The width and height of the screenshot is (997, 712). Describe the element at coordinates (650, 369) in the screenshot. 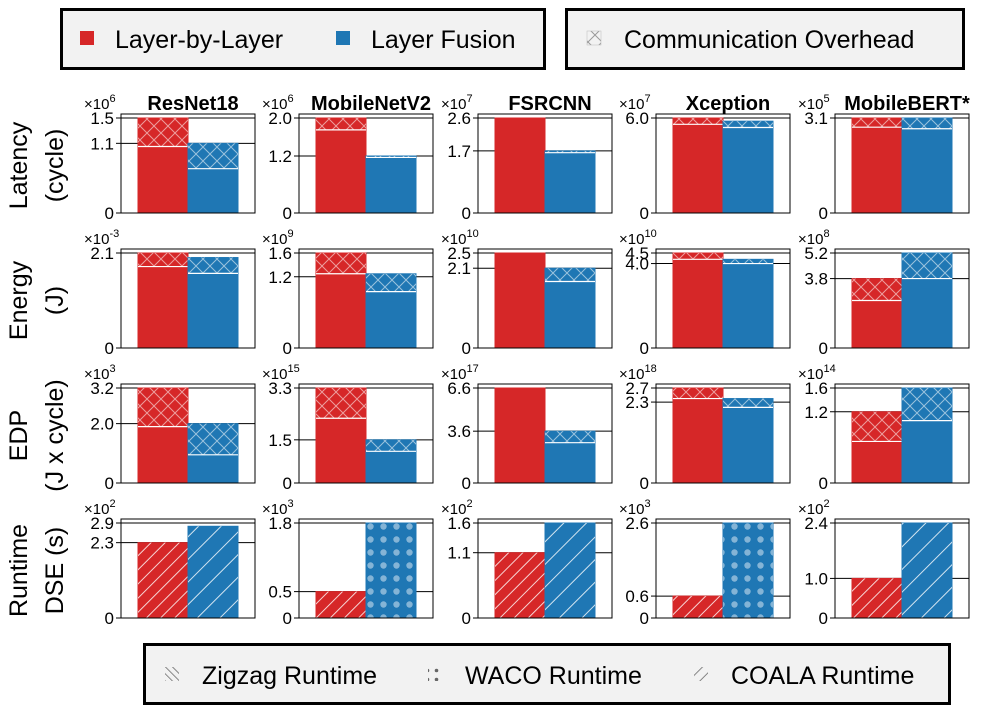

I see `axis-exponent-power: 18` at that location.